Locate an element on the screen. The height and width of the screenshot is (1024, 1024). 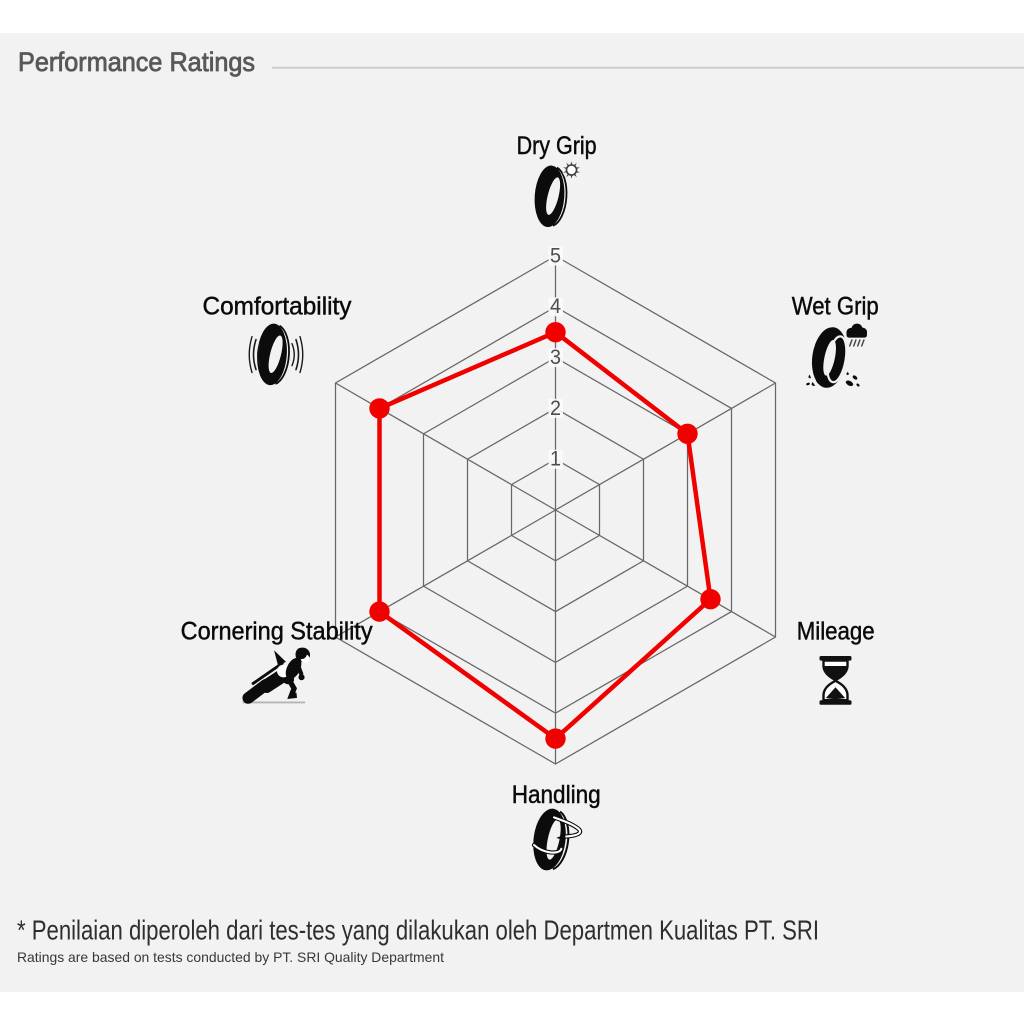
svg-text: Mileage is located at coordinates (836, 632).